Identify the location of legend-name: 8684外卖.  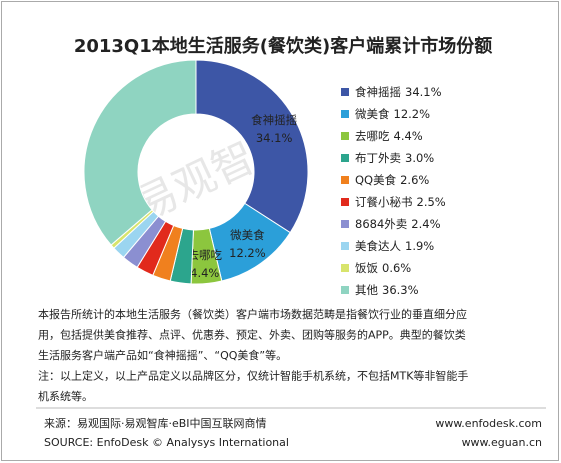
(381, 224).